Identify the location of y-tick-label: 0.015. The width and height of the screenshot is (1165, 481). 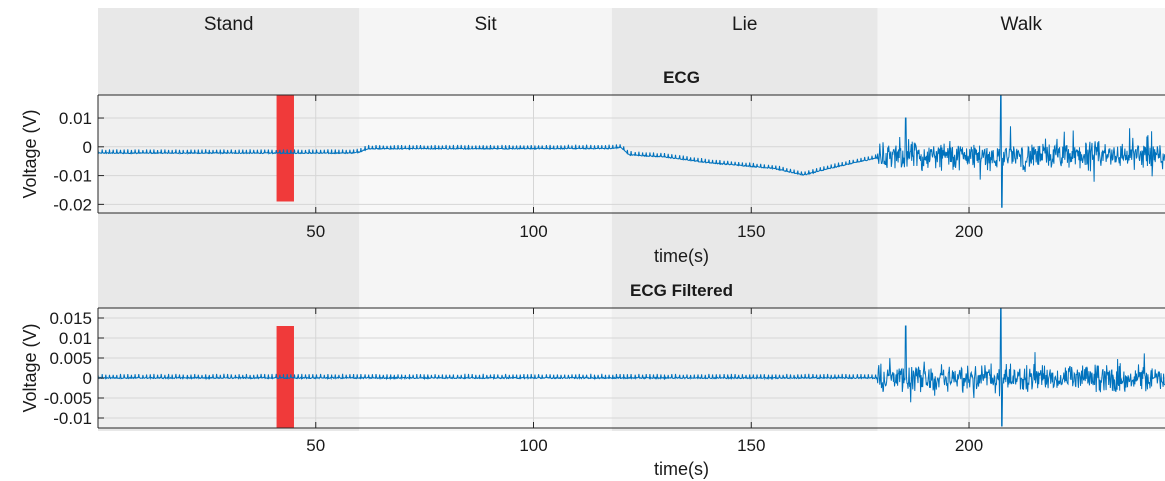
(70, 318).